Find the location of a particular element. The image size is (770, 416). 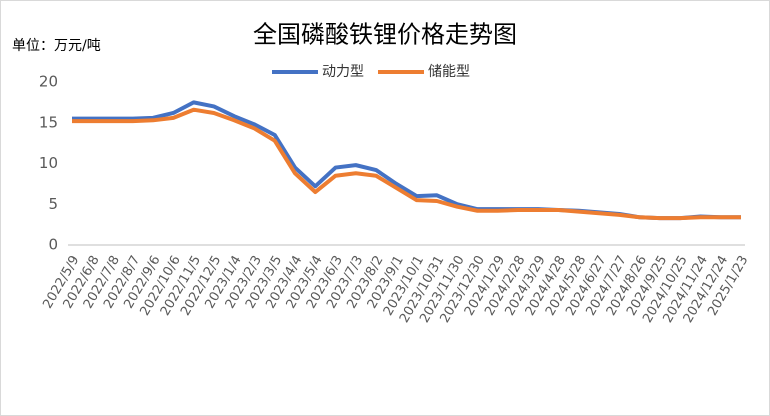

y-tick-label: 5 is located at coordinates (53, 204).